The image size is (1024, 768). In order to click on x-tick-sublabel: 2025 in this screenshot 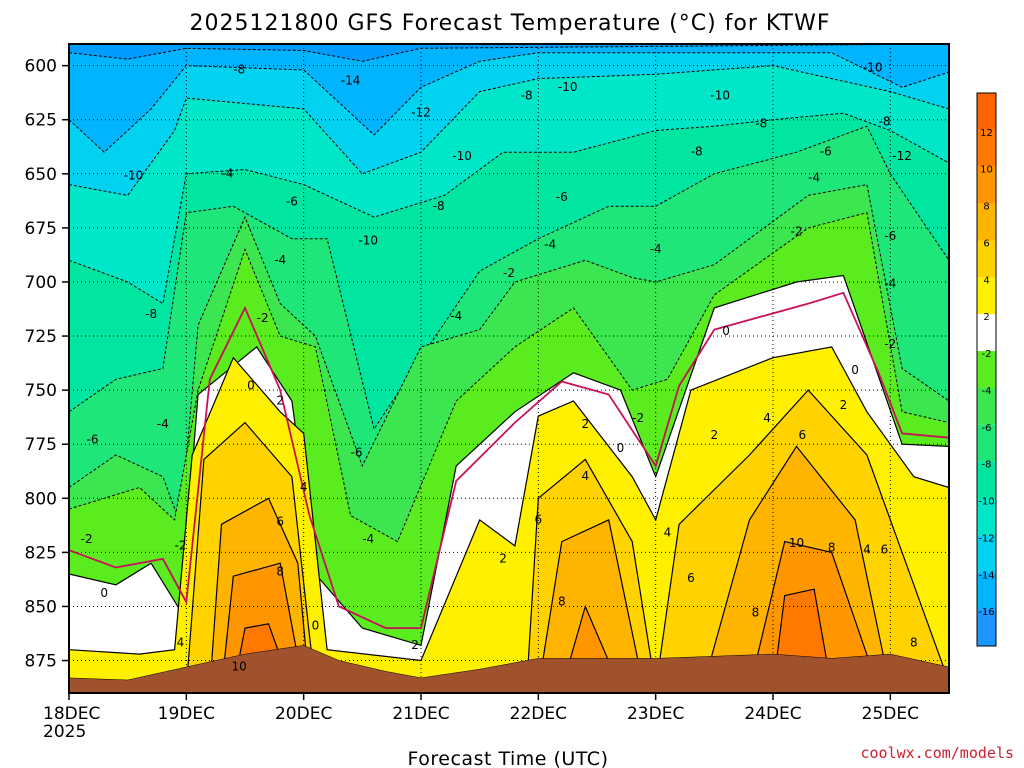, I will do `click(64, 732)`.